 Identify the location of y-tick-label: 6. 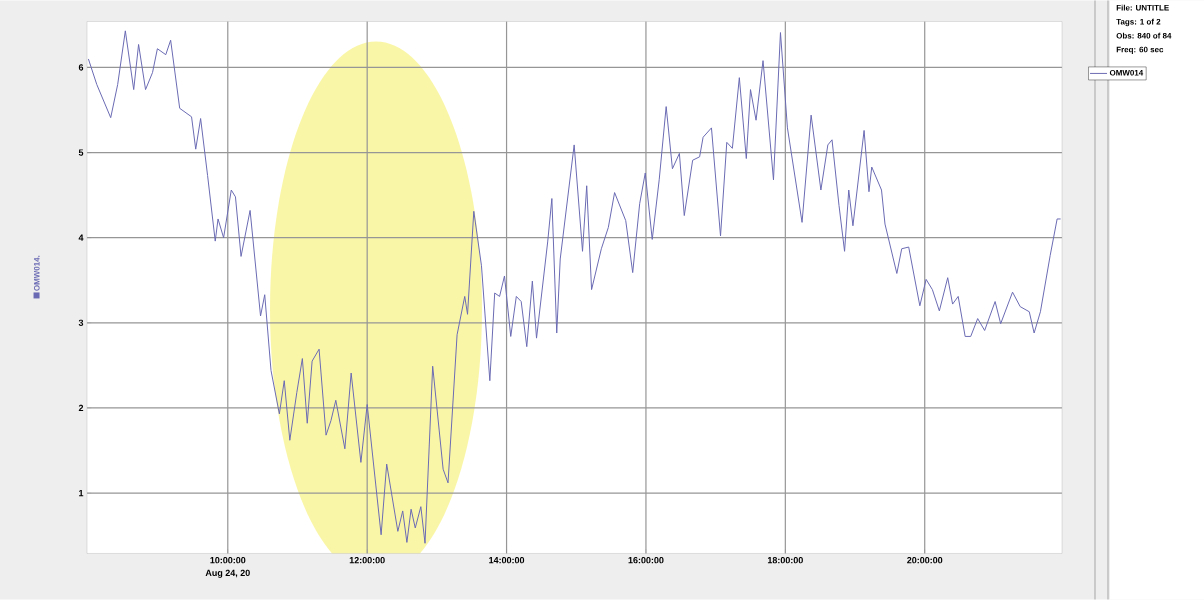
(81, 67).